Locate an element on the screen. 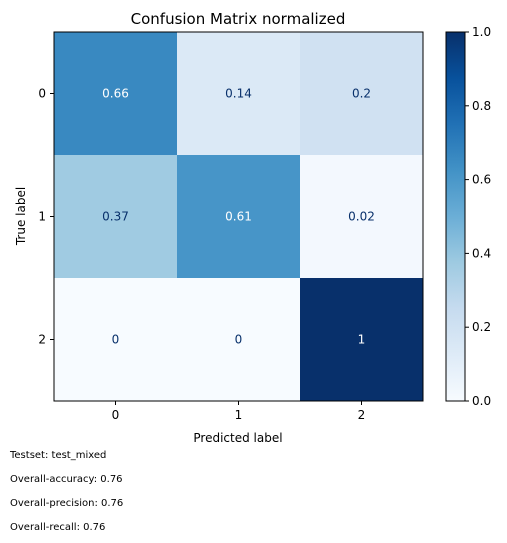 The width and height of the screenshot is (507, 543). cell-label-1-1: 0.61 is located at coordinates (238, 217).